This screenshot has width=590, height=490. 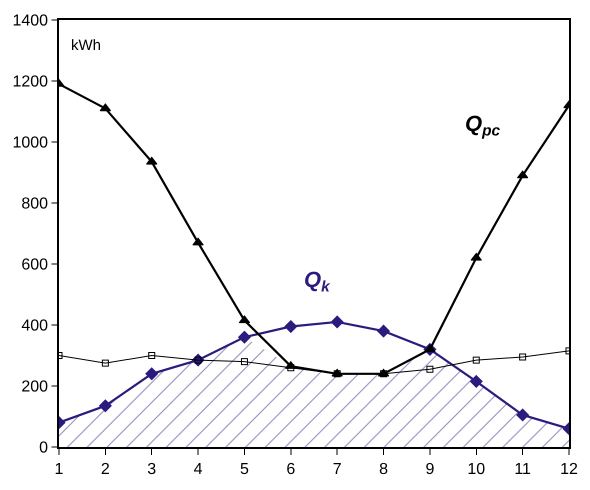 What do you see at coordinates (30, 82) in the screenshot?
I see `y-tick-label: 1200` at bounding box center [30, 82].